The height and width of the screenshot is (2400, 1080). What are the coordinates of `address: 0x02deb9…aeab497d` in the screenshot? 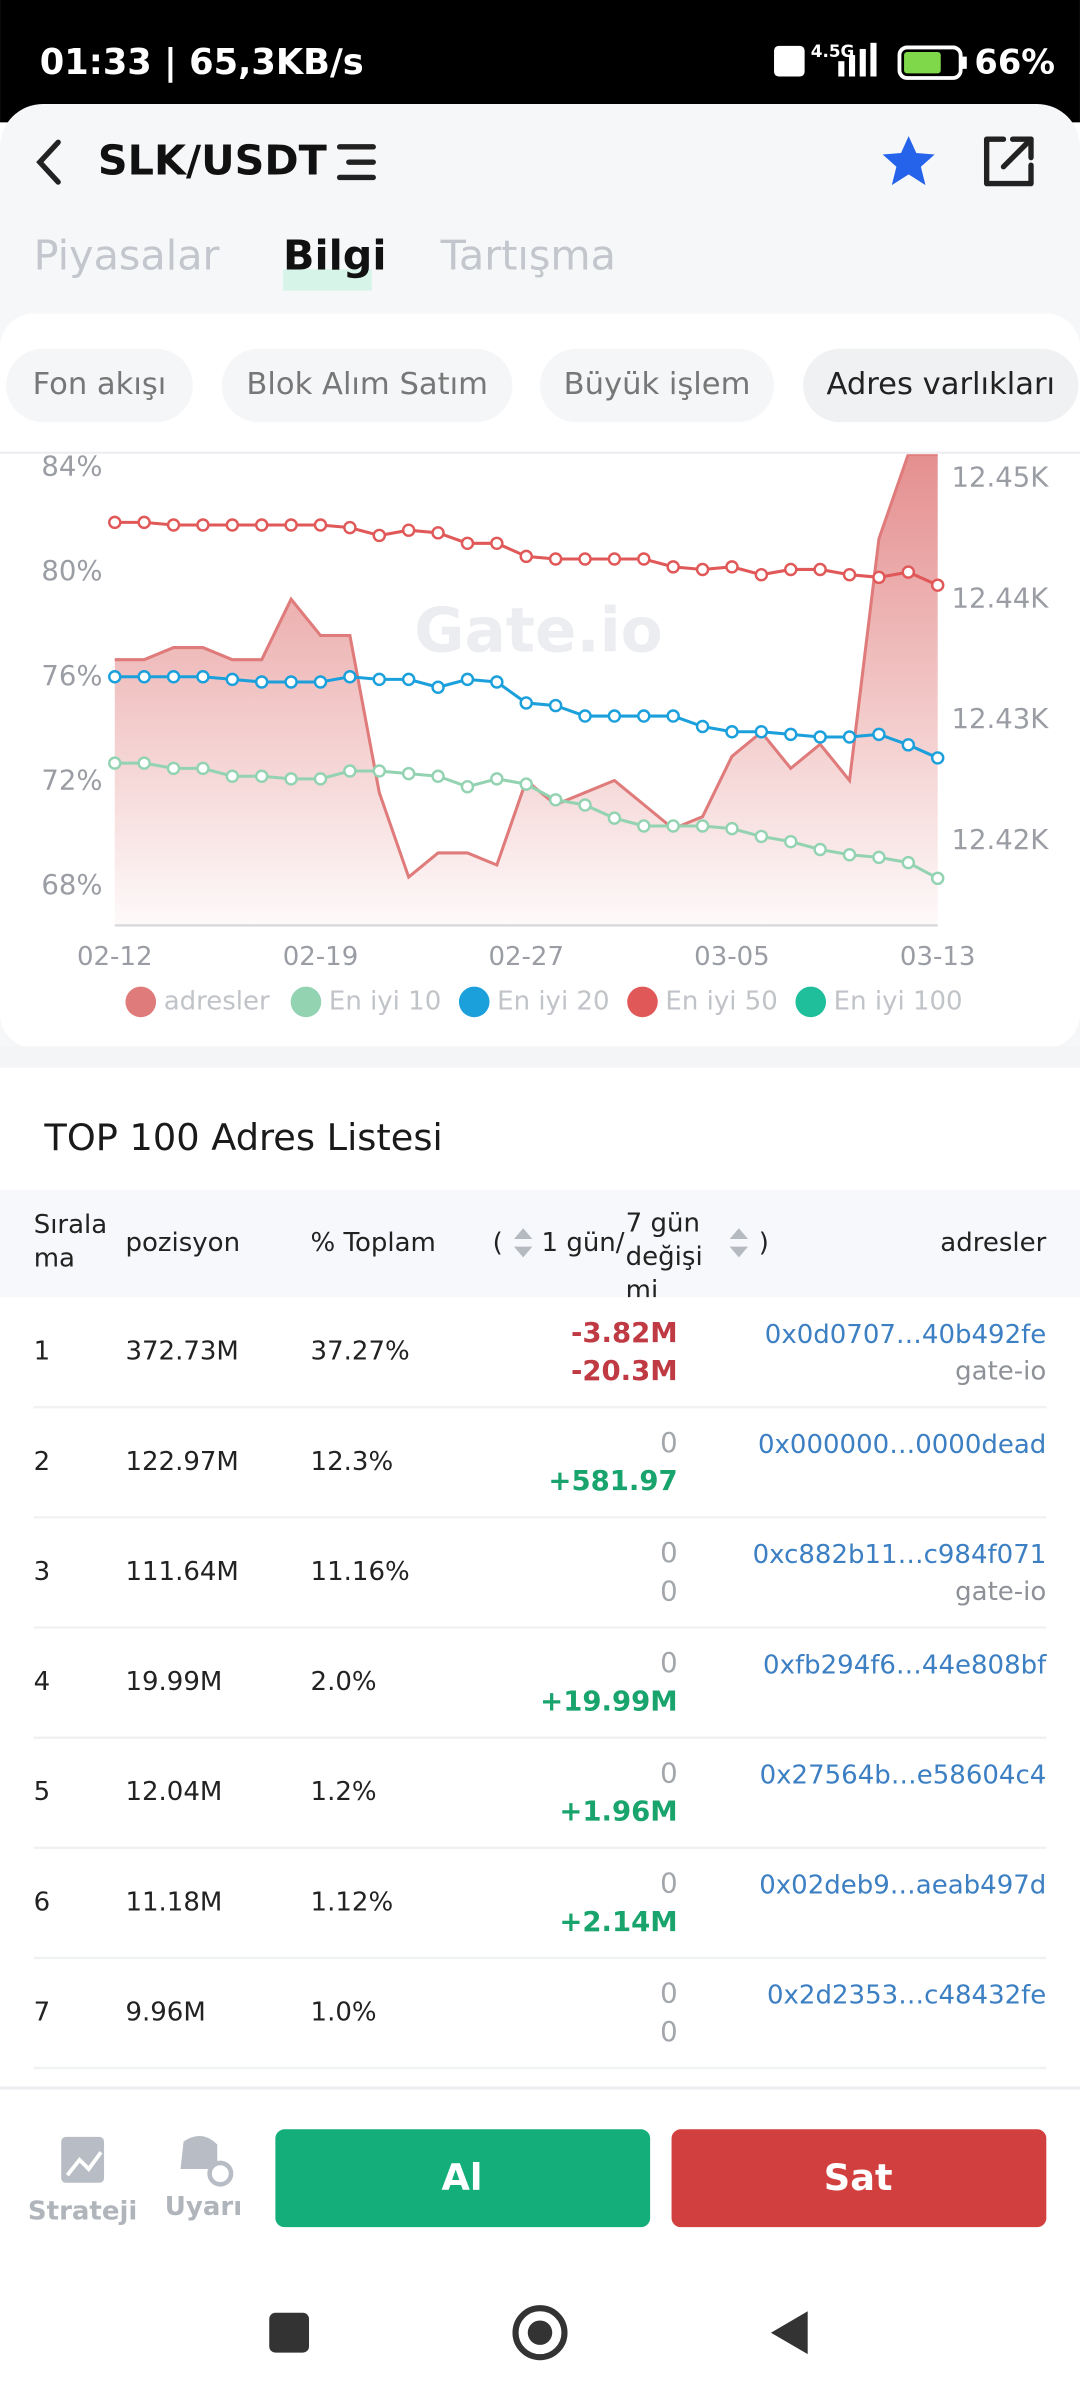 It's located at (902, 1886).